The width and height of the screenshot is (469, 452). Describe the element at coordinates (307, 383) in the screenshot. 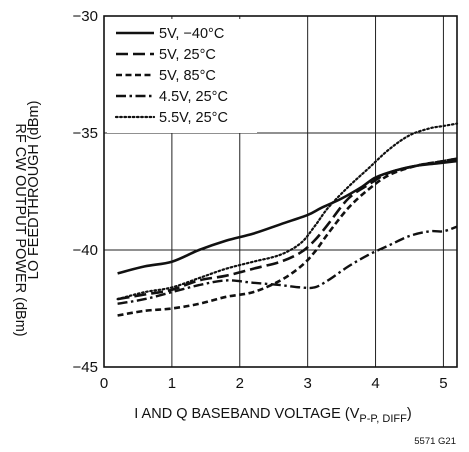

I see `x-tick-label: 3` at that location.